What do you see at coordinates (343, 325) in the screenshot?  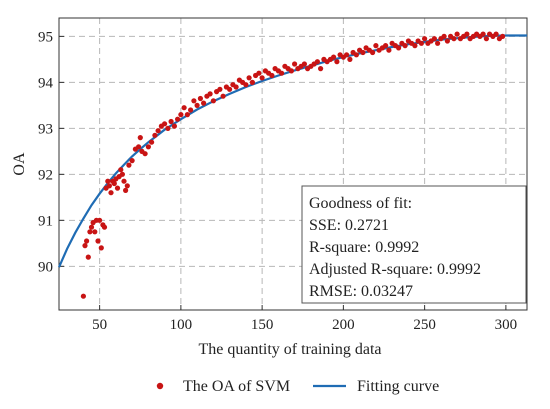 I see `x-tick-label: 200` at bounding box center [343, 325].